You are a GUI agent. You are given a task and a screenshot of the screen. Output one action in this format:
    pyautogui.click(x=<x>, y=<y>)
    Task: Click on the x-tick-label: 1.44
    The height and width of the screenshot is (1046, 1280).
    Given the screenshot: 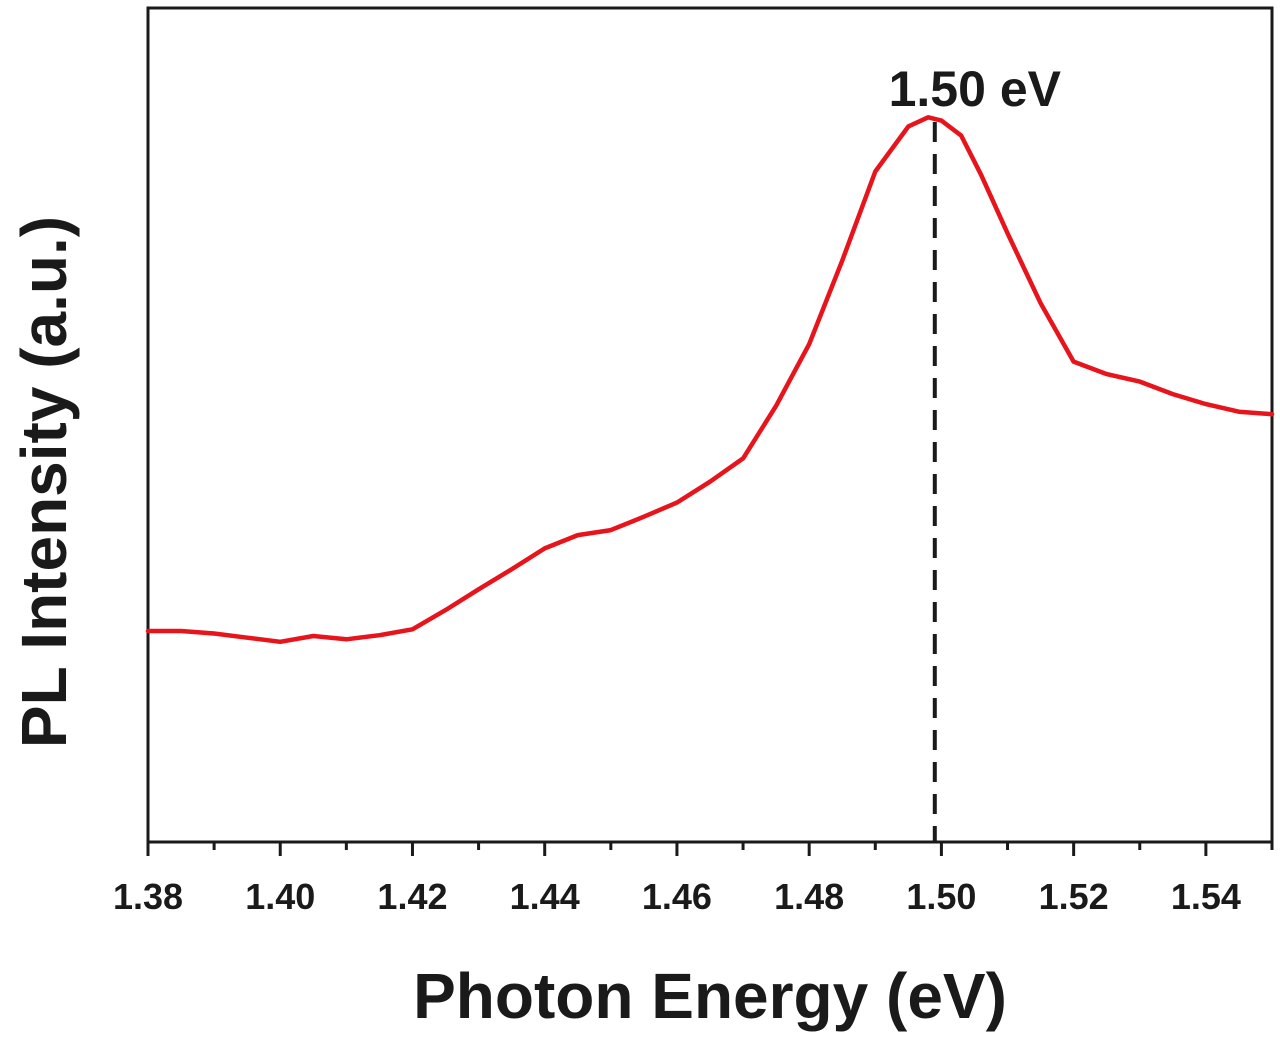 What is the action you would take?
    pyautogui.click(x=545, y=896)
    